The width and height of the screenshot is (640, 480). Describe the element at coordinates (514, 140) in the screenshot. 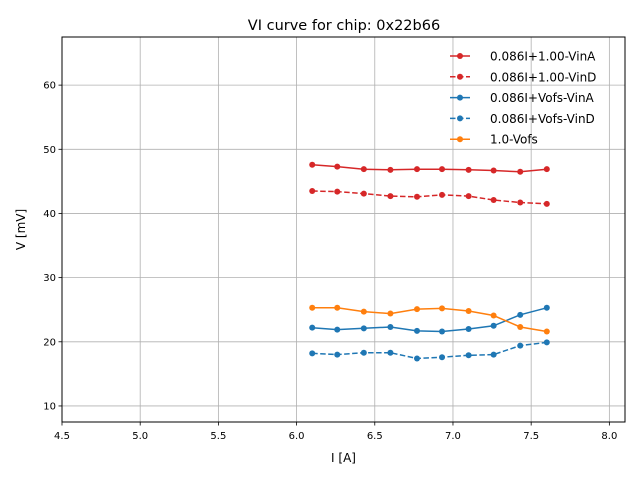

I see `legend-label: 1.0-Vofs` at that location.